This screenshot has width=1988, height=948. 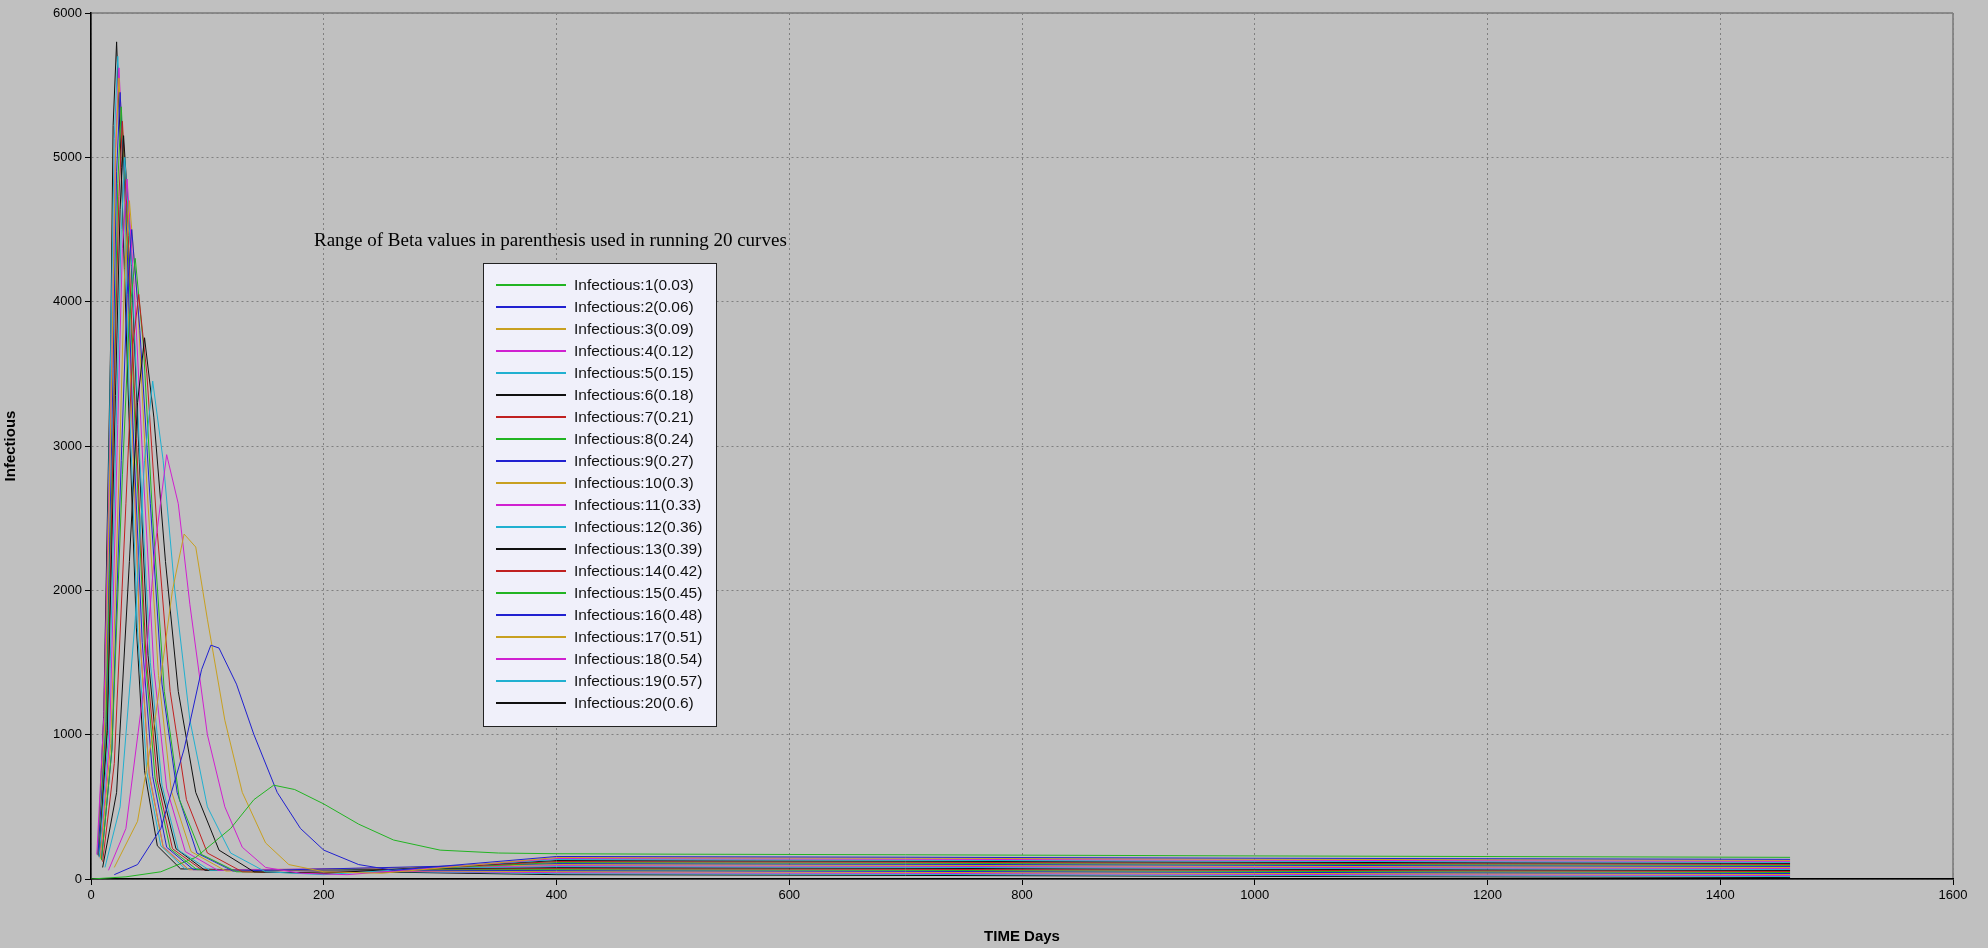 I want to click on x-tick-label: 400, so click(x=556, y=895).